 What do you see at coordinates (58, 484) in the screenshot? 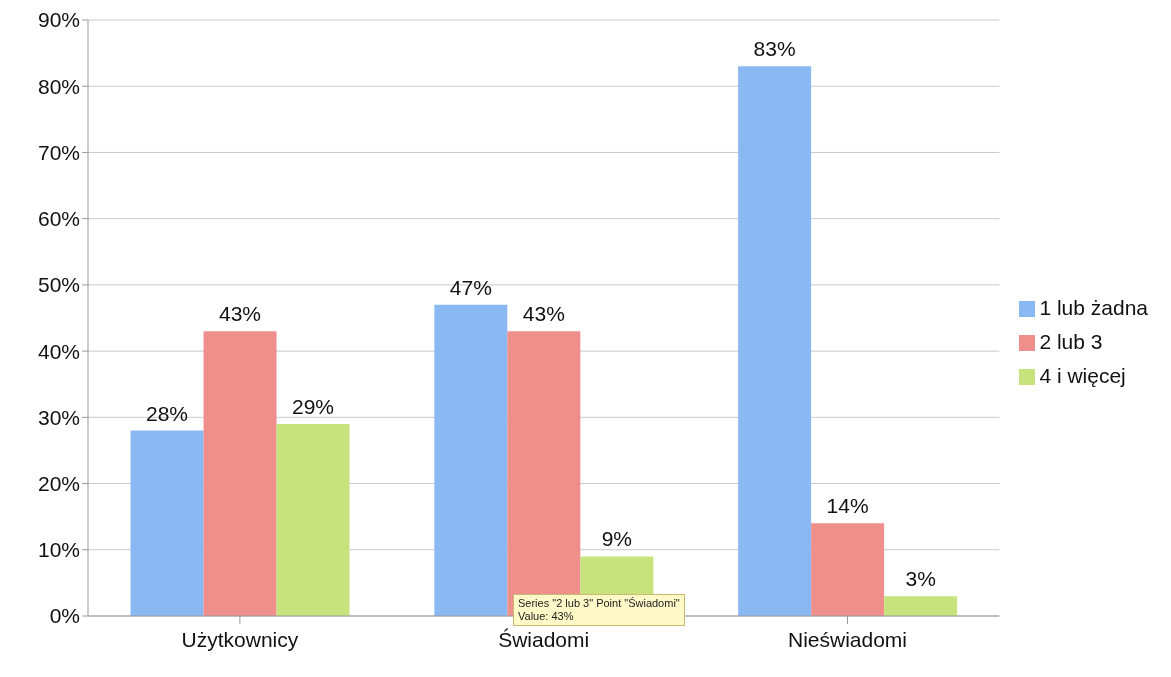
I see `y-tick-label: 20%` at bounding box center [58, 484].